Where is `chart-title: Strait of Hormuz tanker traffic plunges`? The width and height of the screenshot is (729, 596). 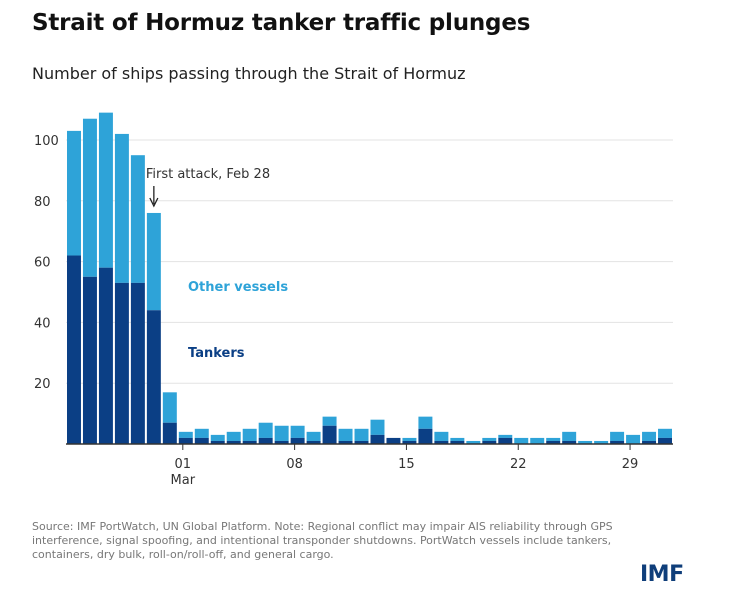 chart-title: Strait of Hormuz tanker traffic plunges is located at coordinates (281, 23).